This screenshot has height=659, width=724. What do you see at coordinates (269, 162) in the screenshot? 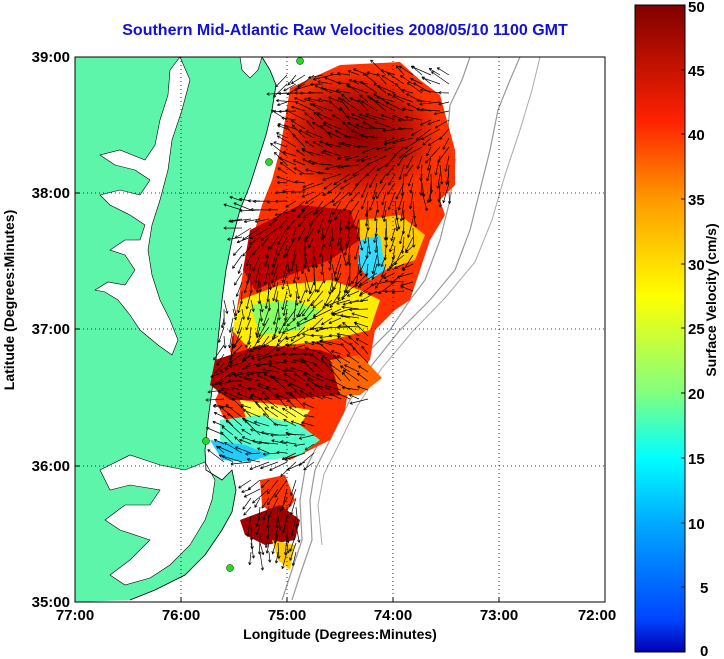
I see `radar-station` at bounding box center [269, 162].